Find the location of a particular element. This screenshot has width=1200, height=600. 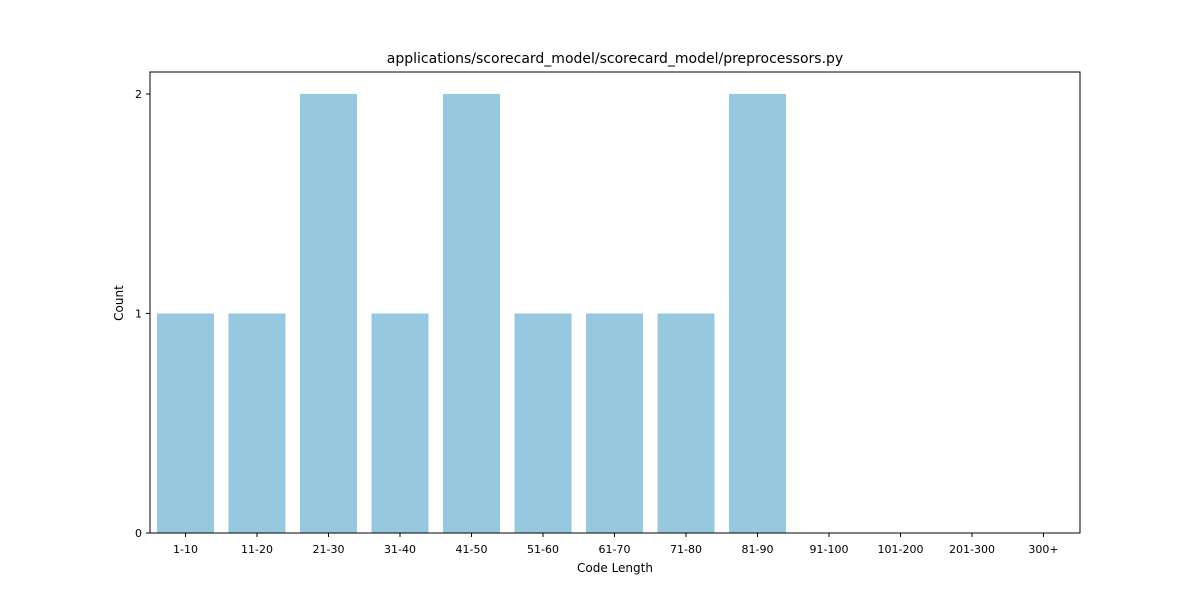

x-tick-label: 1-10 is located at coordinates (185, 549).